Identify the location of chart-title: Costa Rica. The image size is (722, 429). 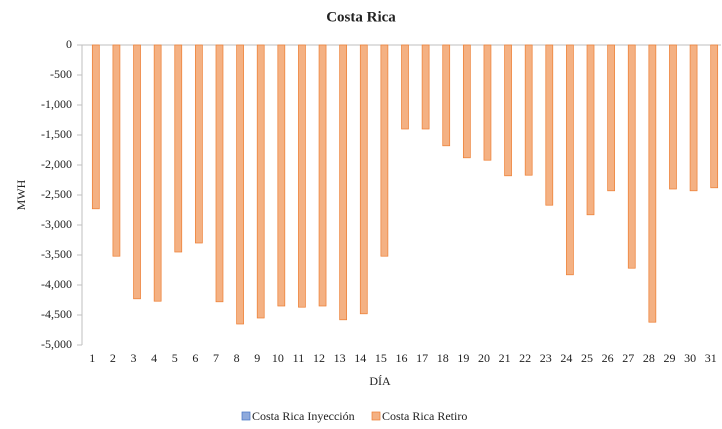
(361, 17).